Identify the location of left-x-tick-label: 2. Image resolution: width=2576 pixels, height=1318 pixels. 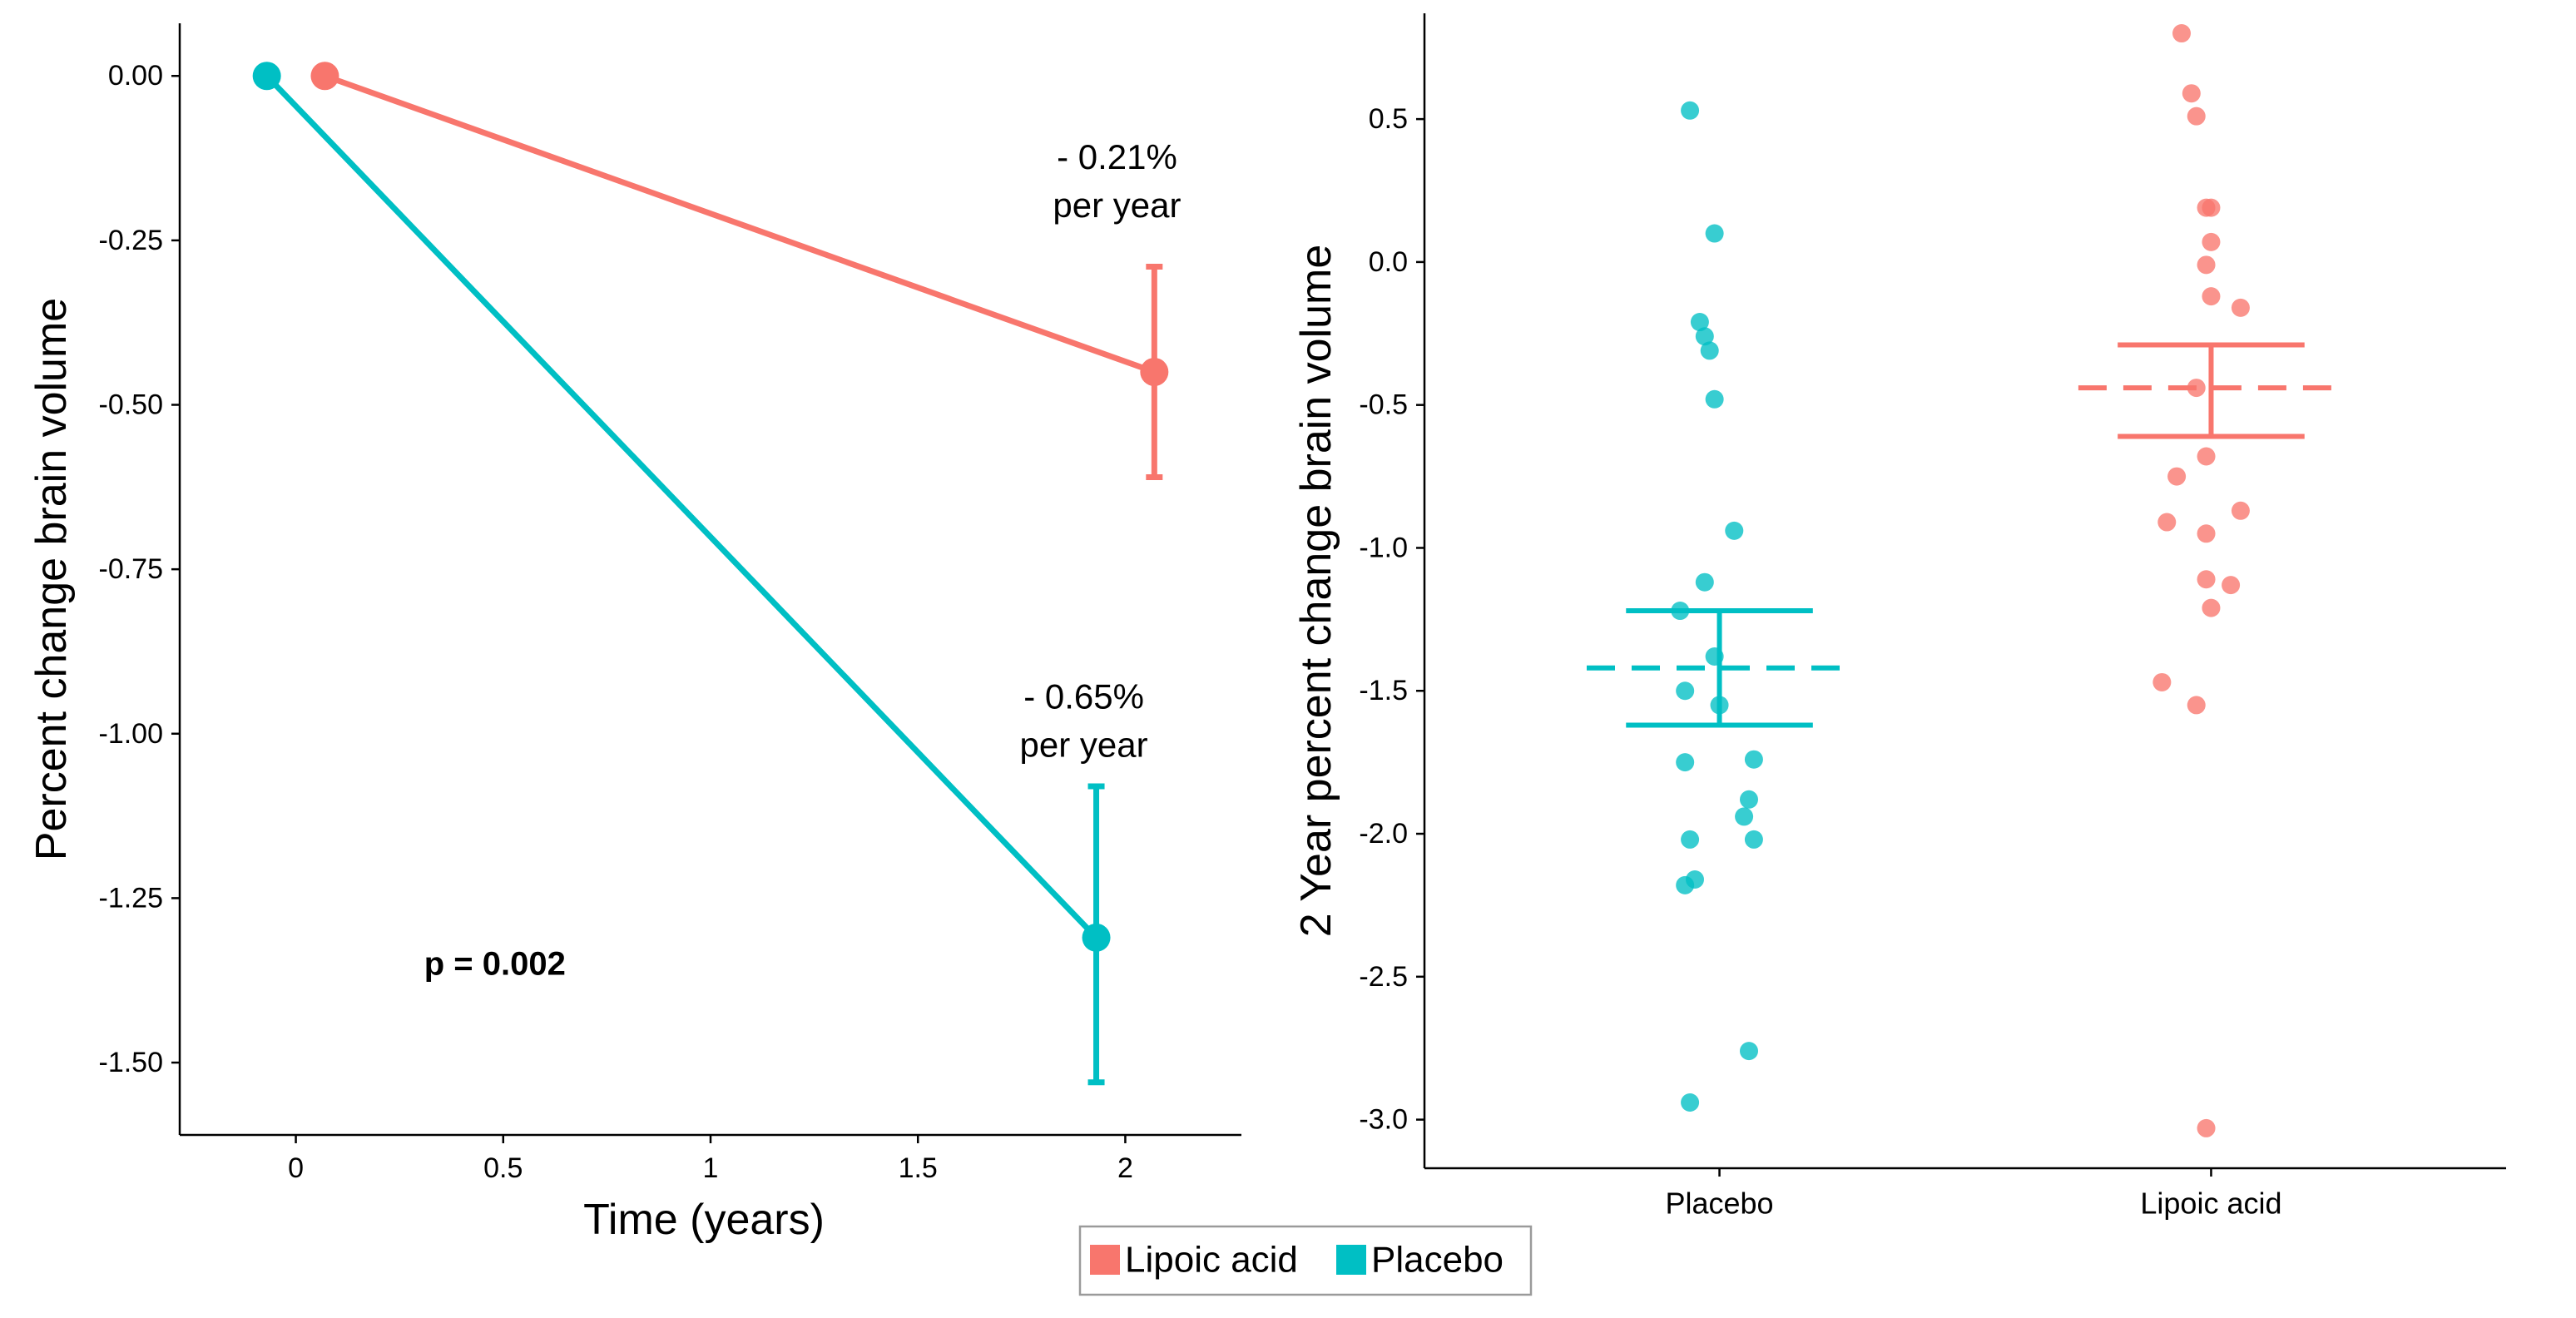
(1125, 1168).